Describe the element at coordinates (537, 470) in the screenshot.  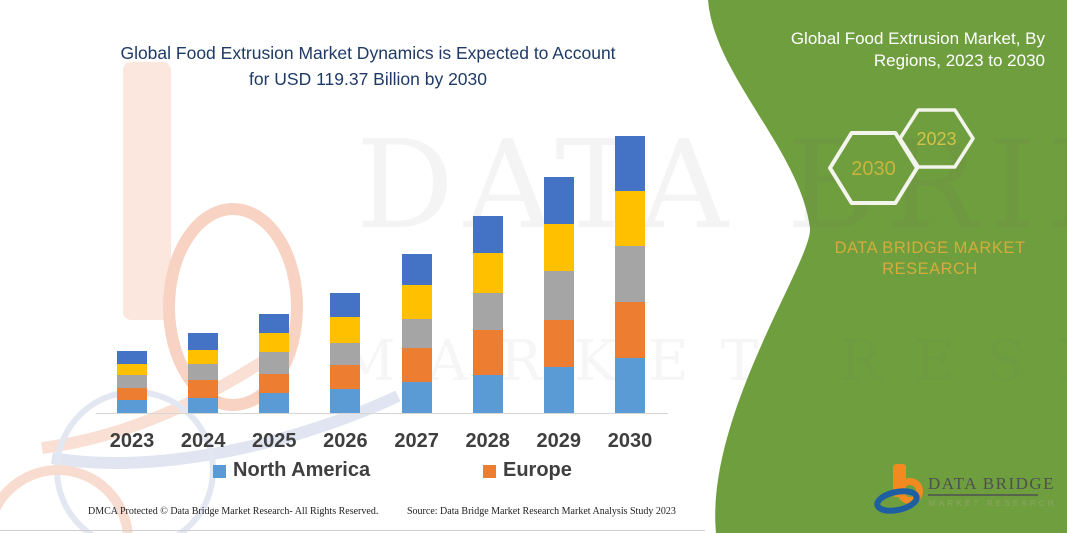
I see `legend-label: Europe` at that location.